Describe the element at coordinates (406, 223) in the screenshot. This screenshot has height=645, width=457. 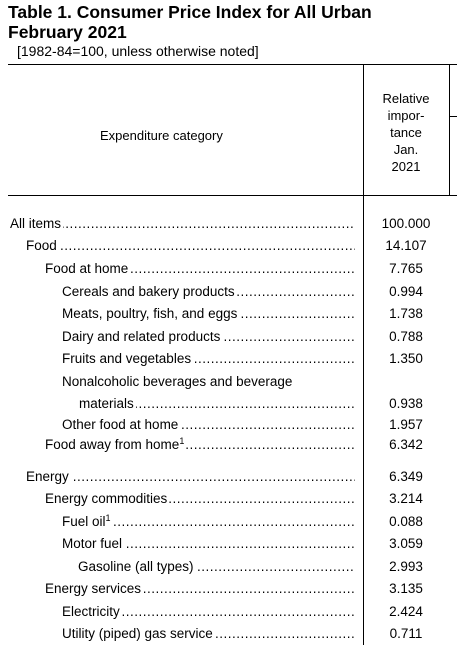
I see `relative-importance-value: 100.000` at that location.